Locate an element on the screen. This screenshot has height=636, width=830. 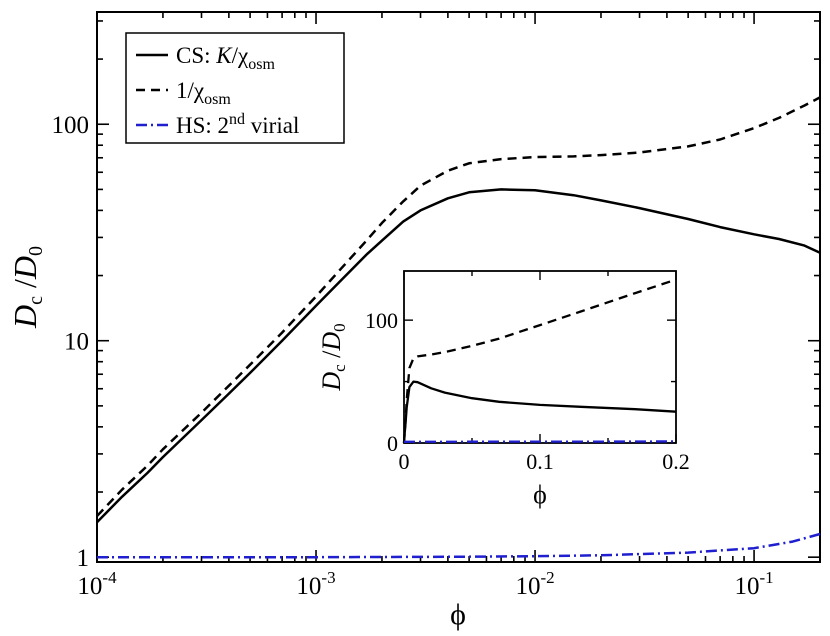
inset-series-group is located at coordinates (539, 361).